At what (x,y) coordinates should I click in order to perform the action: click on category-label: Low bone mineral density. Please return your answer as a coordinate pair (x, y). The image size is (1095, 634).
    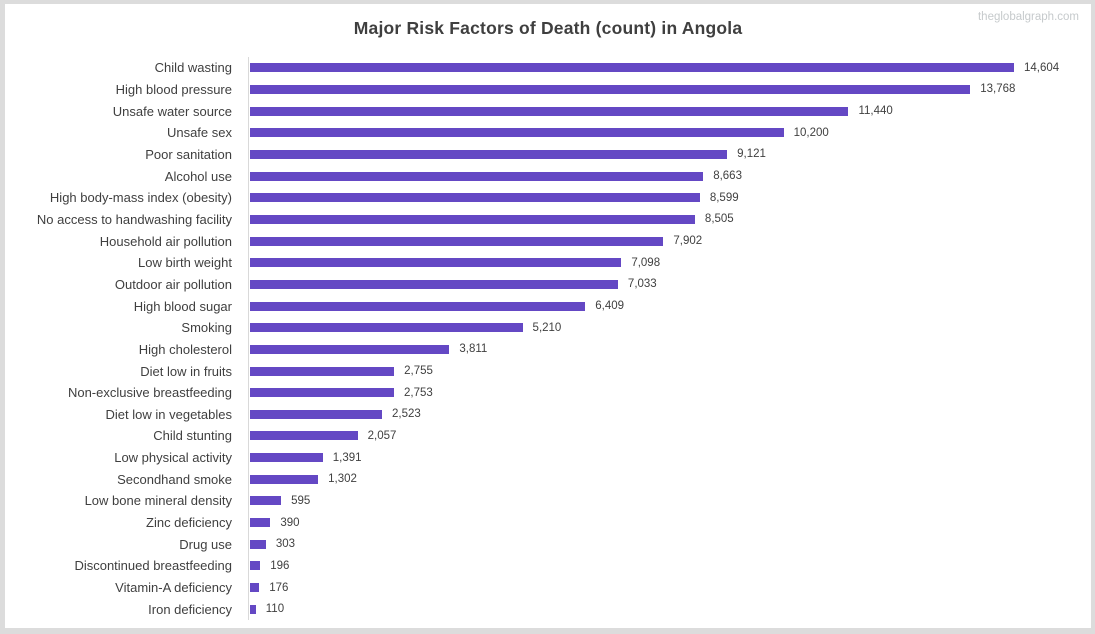
    Looking at the image, I should click on (158, 501).